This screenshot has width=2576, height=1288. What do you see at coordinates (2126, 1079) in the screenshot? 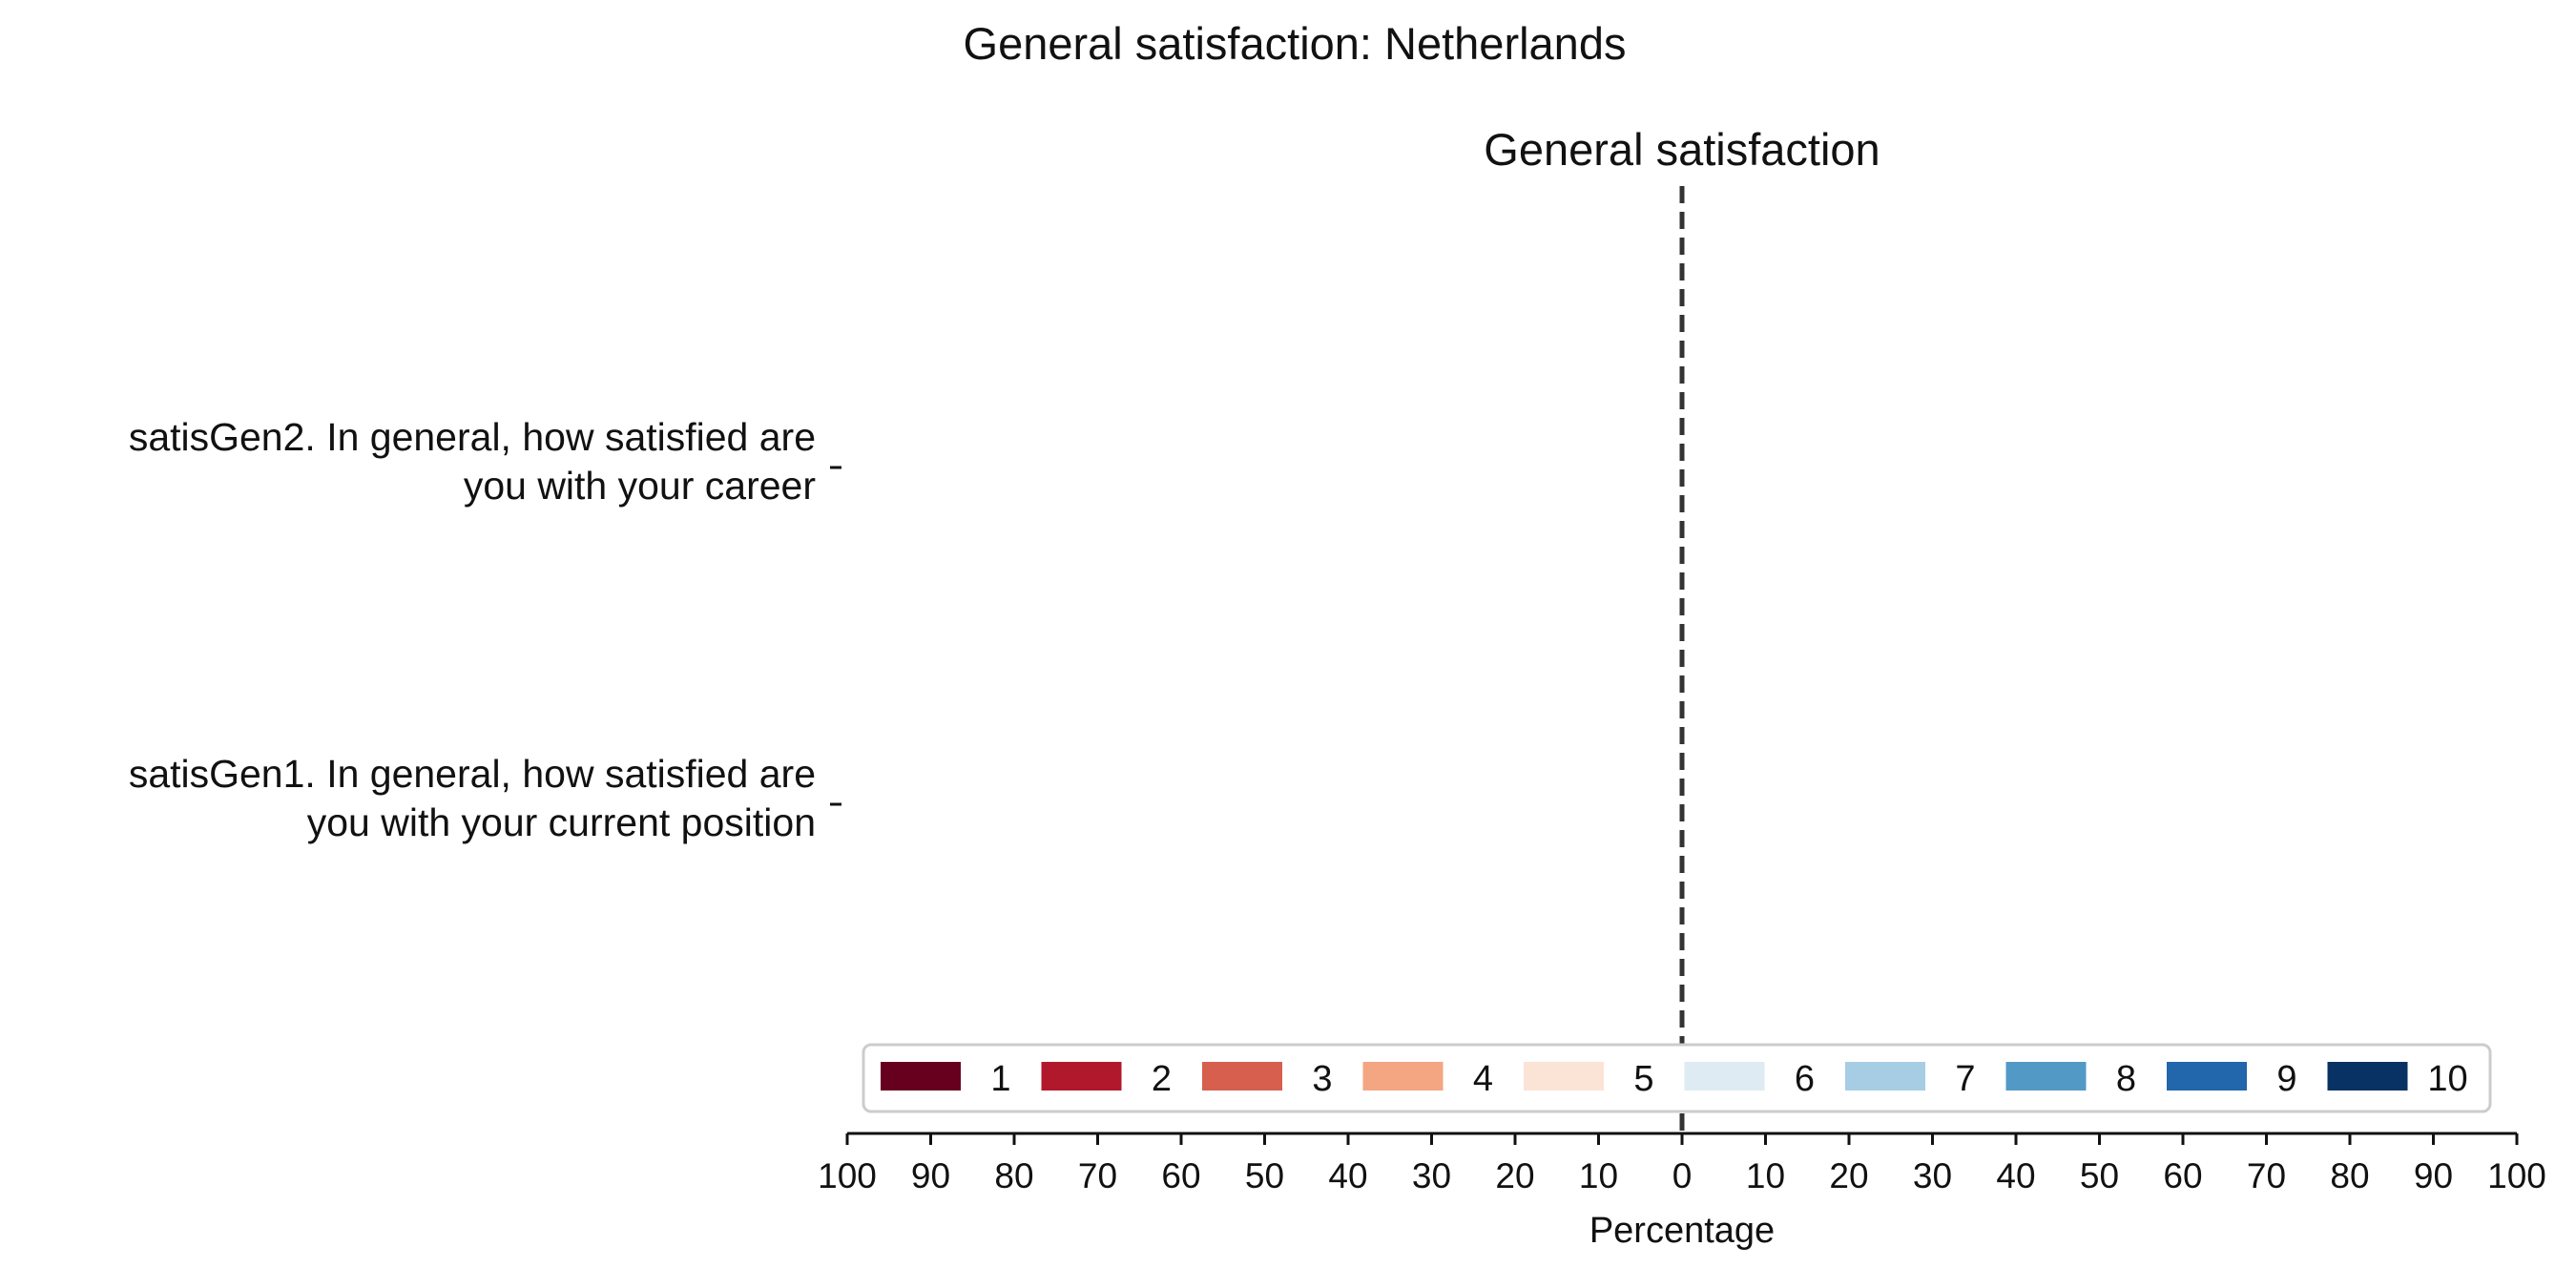
I see `legend-label: 8` at bounding box center [2126, 1079].